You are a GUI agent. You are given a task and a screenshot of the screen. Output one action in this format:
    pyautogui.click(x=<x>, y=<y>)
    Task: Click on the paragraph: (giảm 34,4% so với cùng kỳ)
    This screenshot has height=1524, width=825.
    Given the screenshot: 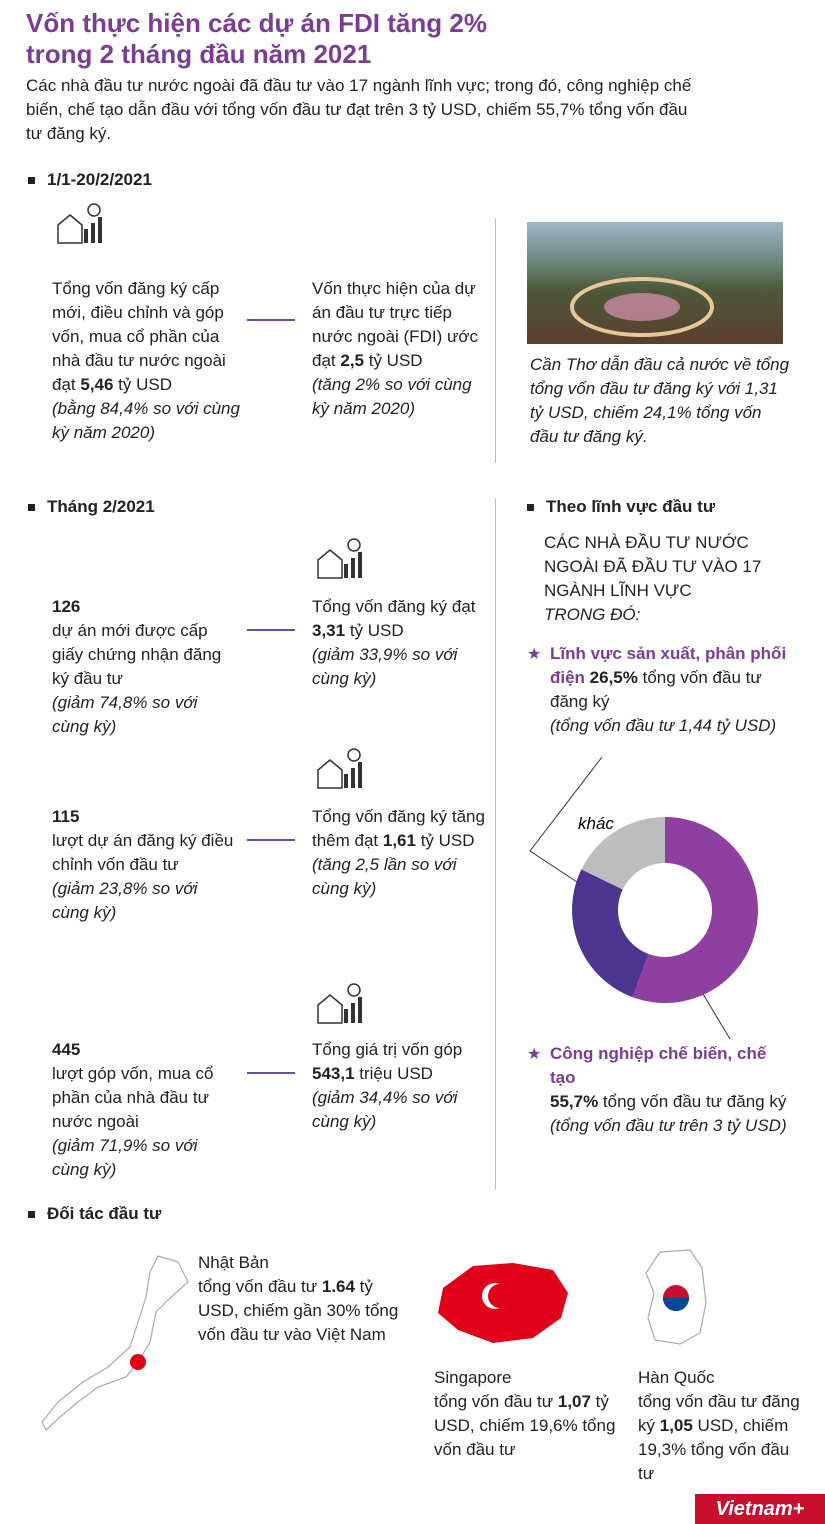 What is the action you would take?
    pyautogui.click(x=404, y=1110)
    